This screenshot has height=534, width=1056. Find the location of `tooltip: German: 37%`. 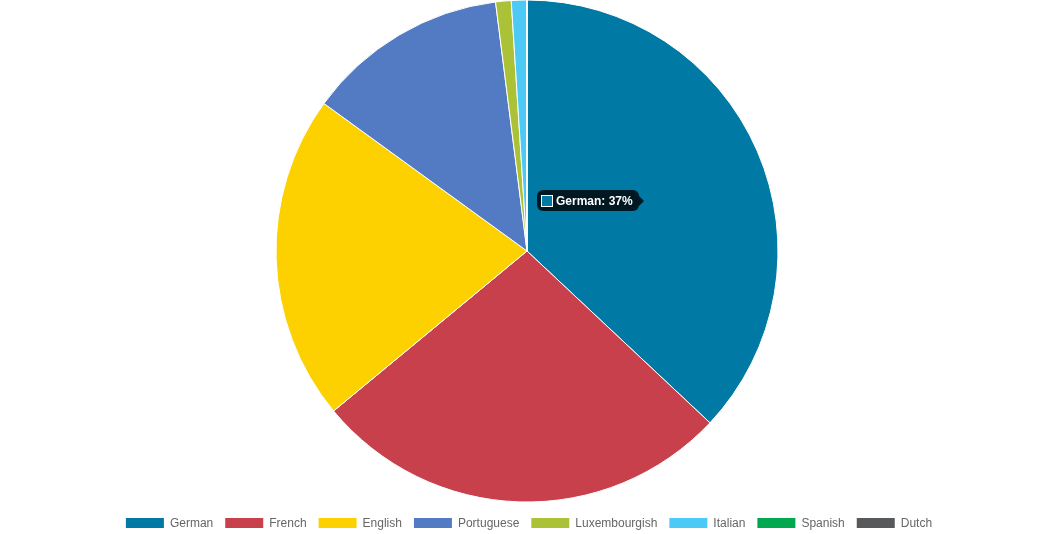

tooltip: German: 37% is located at coordinates (590, 200).